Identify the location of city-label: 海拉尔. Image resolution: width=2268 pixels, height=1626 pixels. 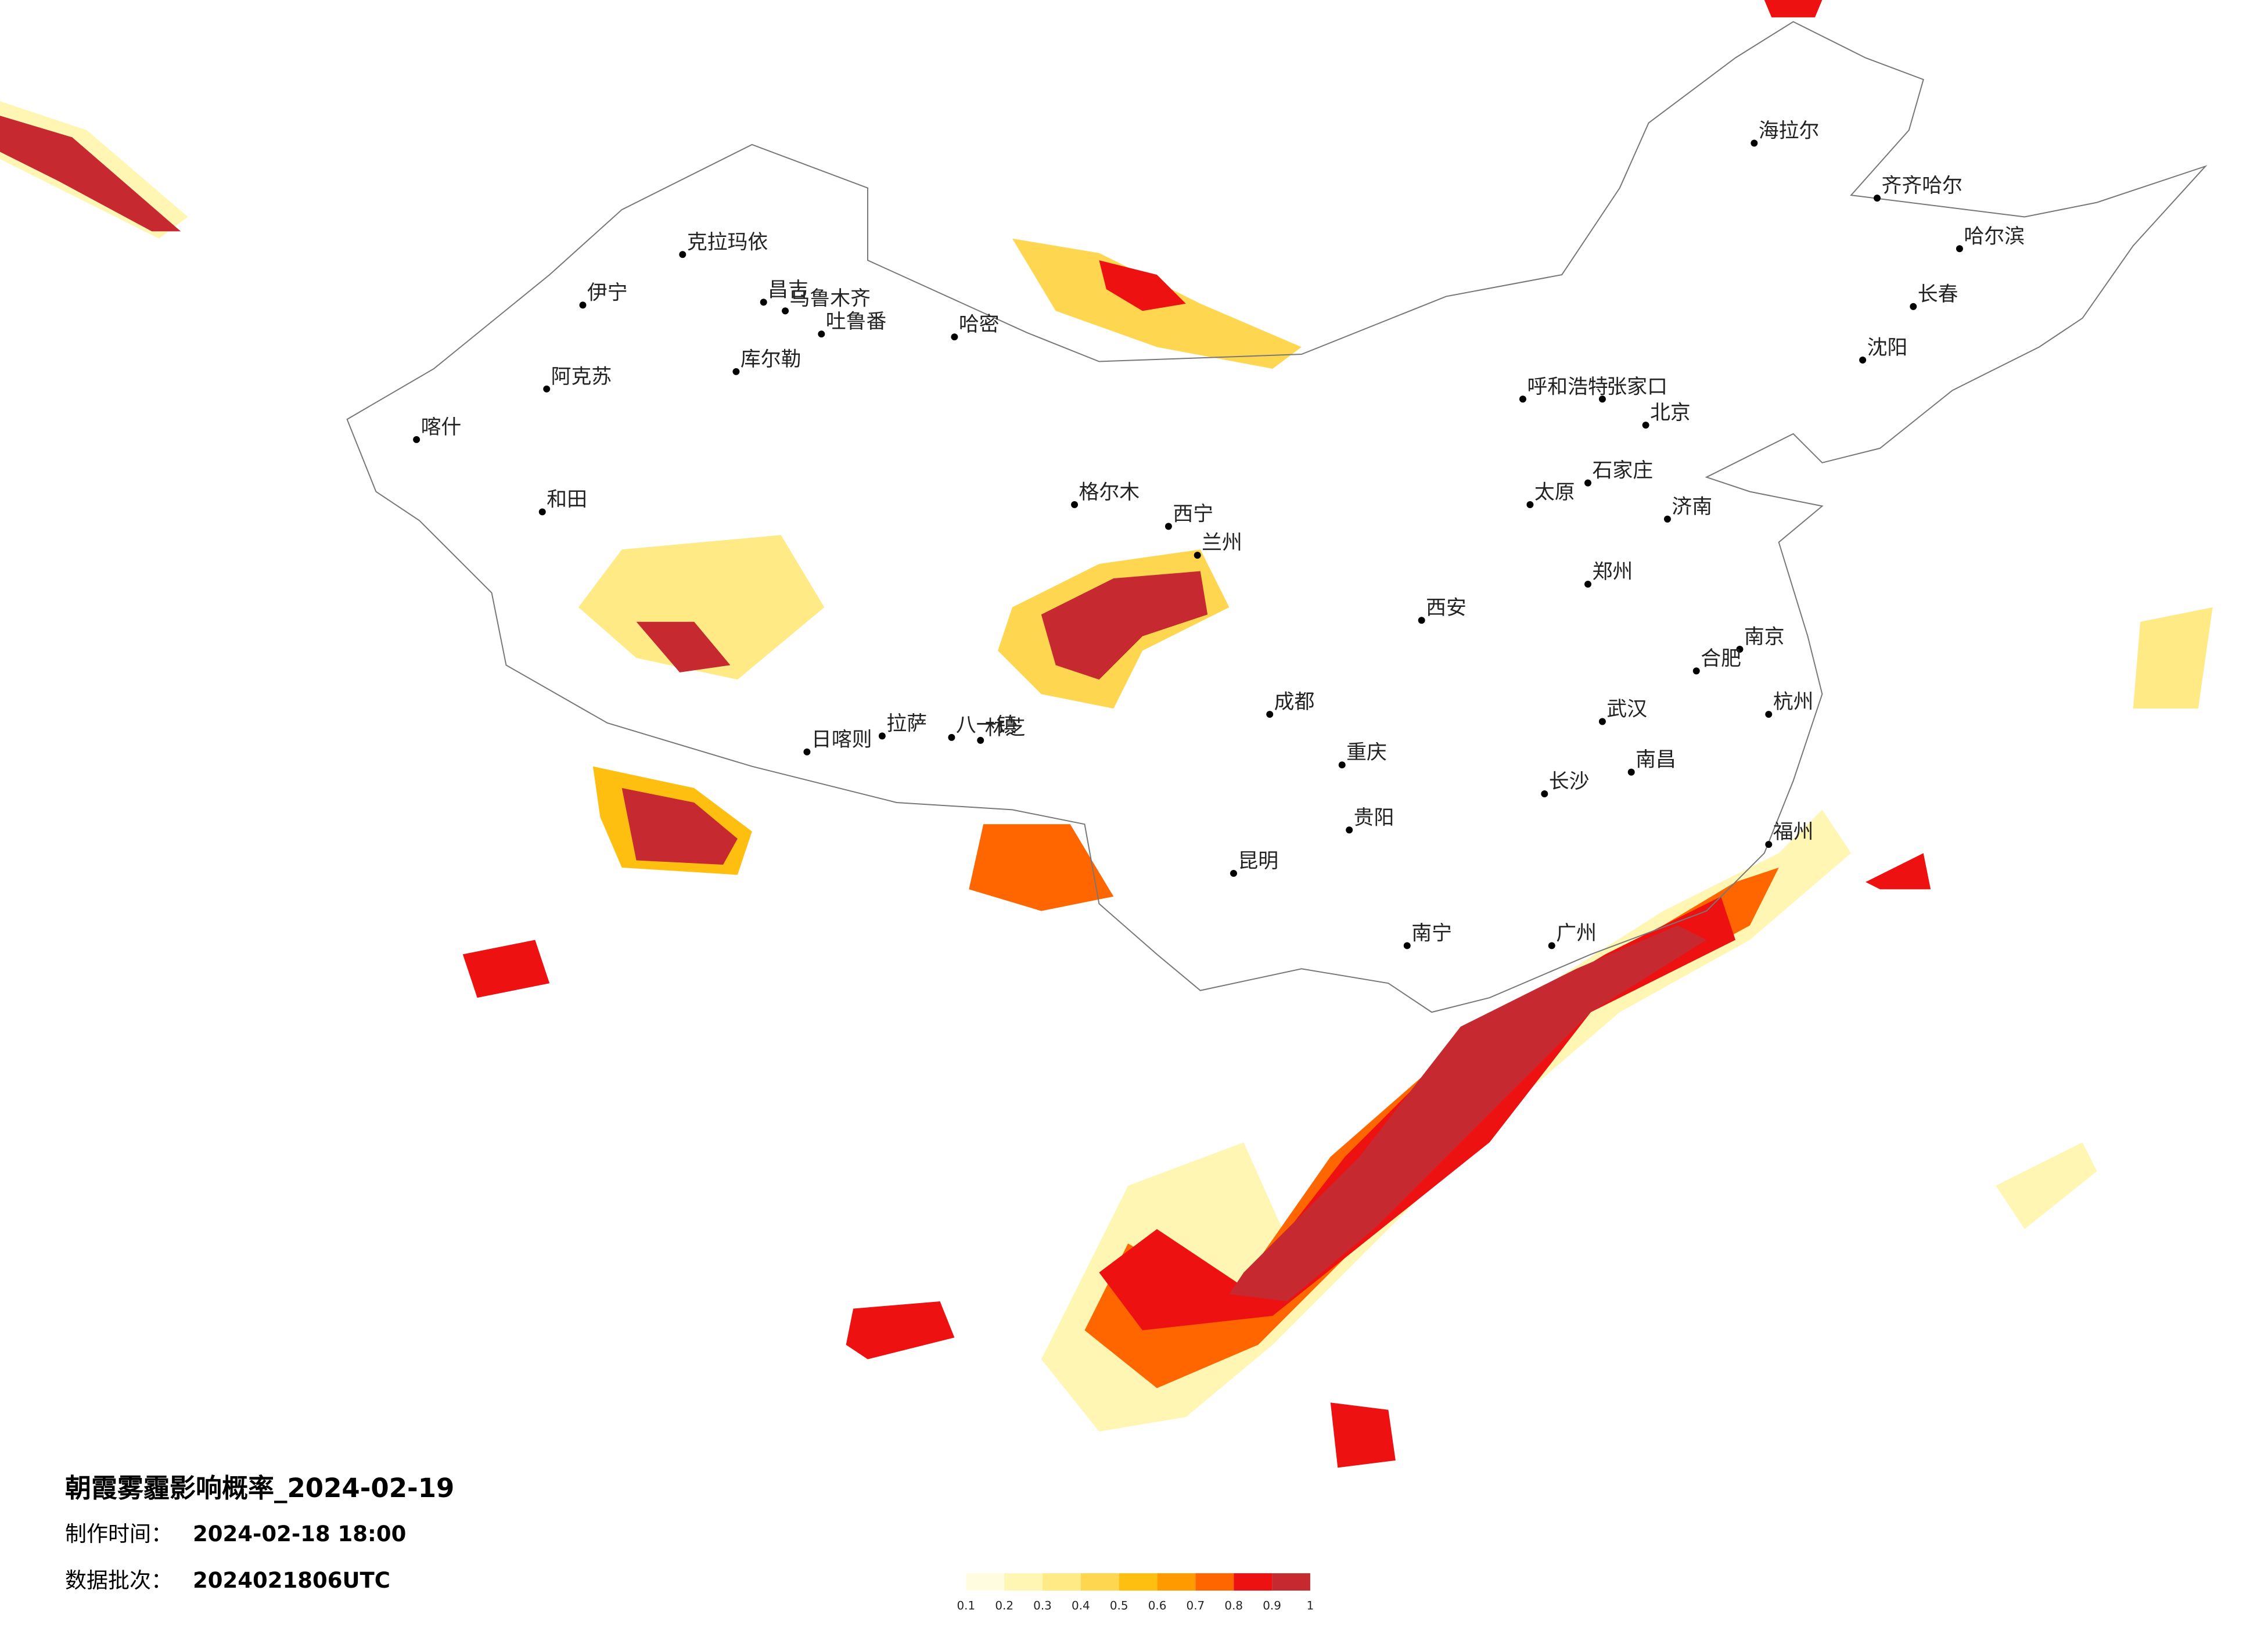
(1789, 131).